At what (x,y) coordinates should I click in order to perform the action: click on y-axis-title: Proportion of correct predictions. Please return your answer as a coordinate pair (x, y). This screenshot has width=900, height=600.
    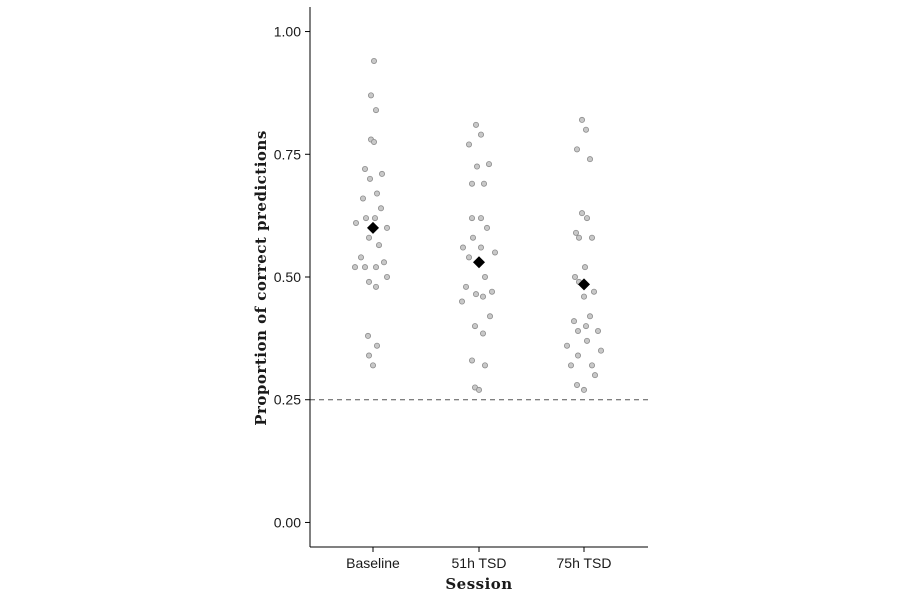
    Looking at the image, I should click on (261, 278).